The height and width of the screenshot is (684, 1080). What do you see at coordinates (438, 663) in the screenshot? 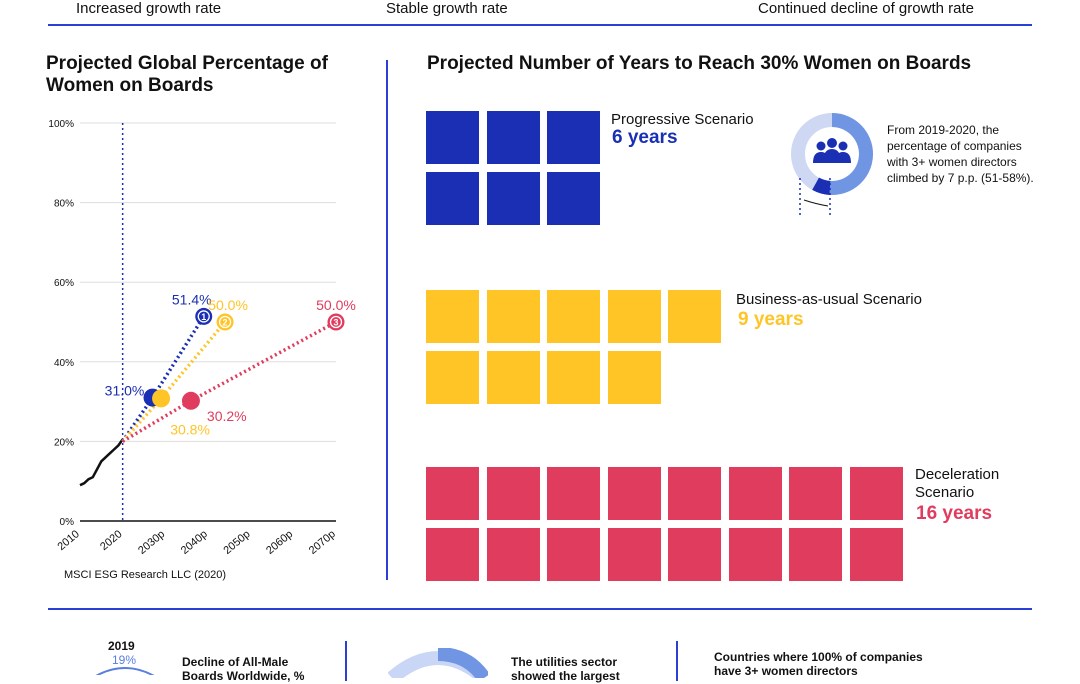
I see `bottom-donut-mid` at bounding box center [438, 663].